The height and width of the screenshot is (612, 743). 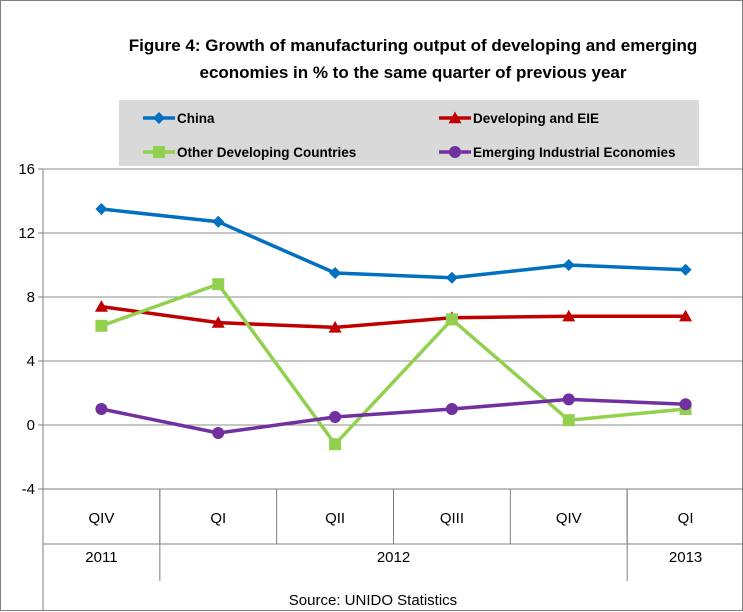 What do you see at coordinates (26, 169) in the screenshot?
I see `y-tick-label: 16` at bounding box center [26, 169].